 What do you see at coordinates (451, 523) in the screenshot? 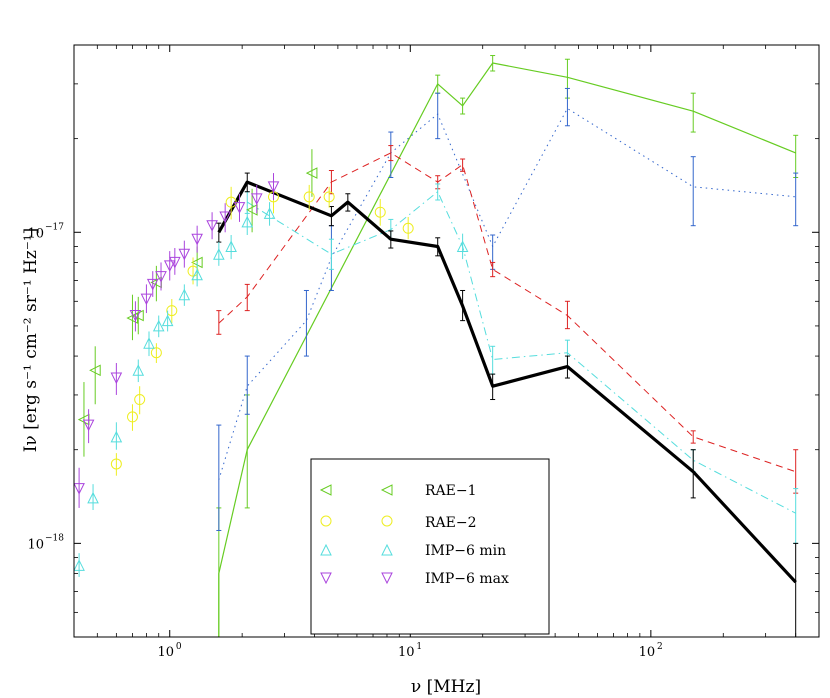
I see `legend-label-rae2: RAE−2` at bounding box center [451, 523].